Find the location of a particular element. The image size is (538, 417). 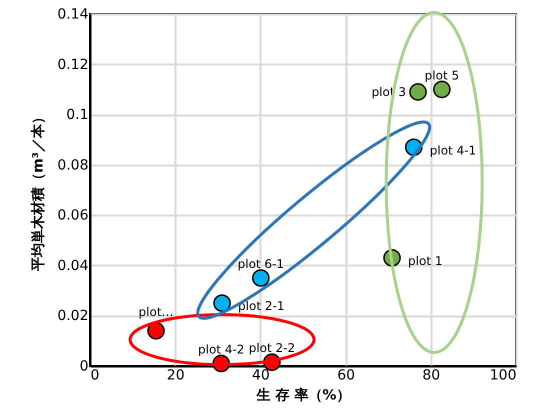

annotation: plot 1 is located at coordinates (425, 261).